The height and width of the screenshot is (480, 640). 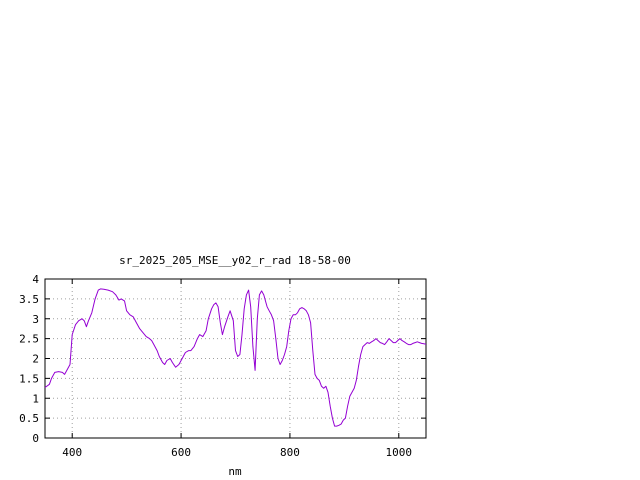 I want to click on y-tick-label: 2, so click(x=35, y=359).